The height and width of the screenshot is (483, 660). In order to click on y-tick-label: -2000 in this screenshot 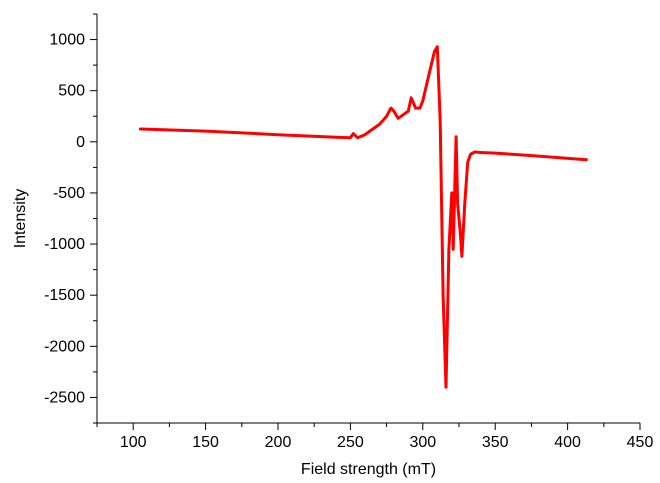, I will do `click(64, 346)`.